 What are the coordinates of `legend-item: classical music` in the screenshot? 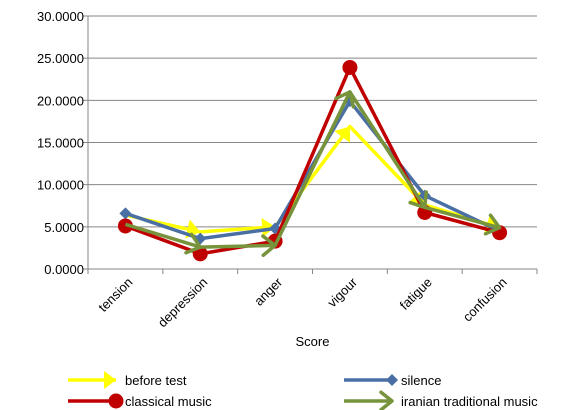 It's located at (140, 401).